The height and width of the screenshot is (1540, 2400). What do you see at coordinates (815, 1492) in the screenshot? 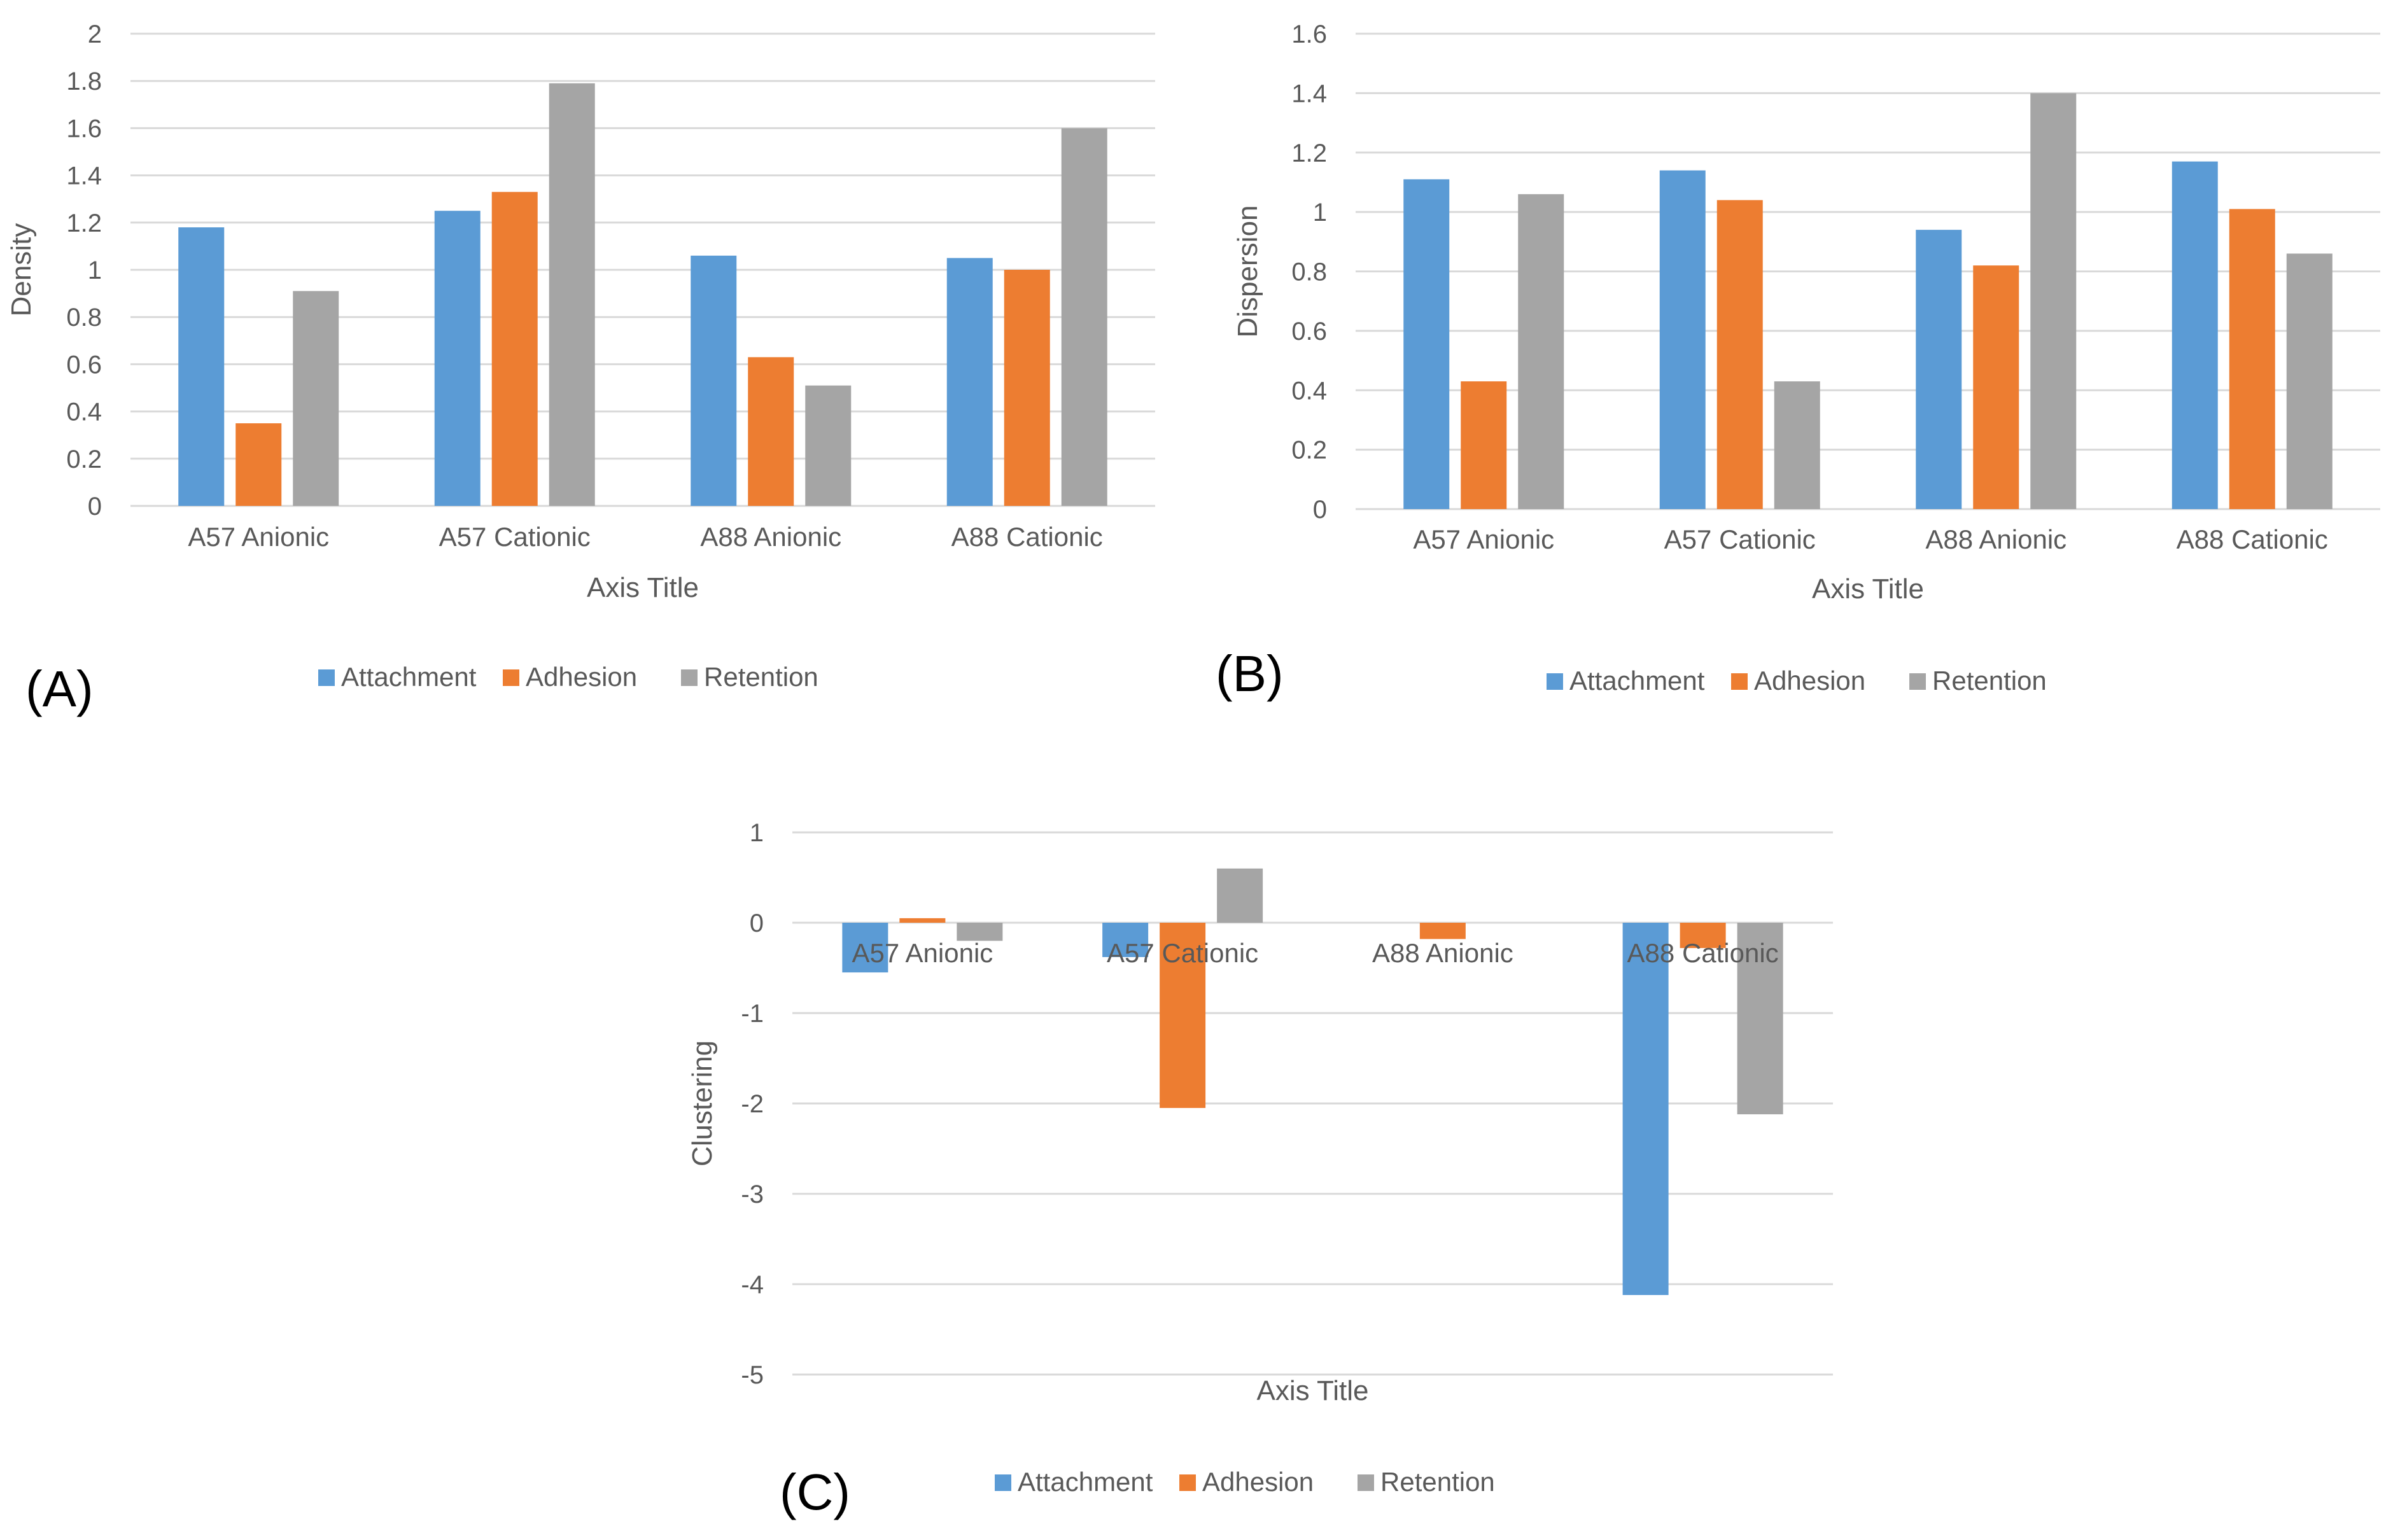
I see `panel-label: (C)` at bounding box center [815, 1492].